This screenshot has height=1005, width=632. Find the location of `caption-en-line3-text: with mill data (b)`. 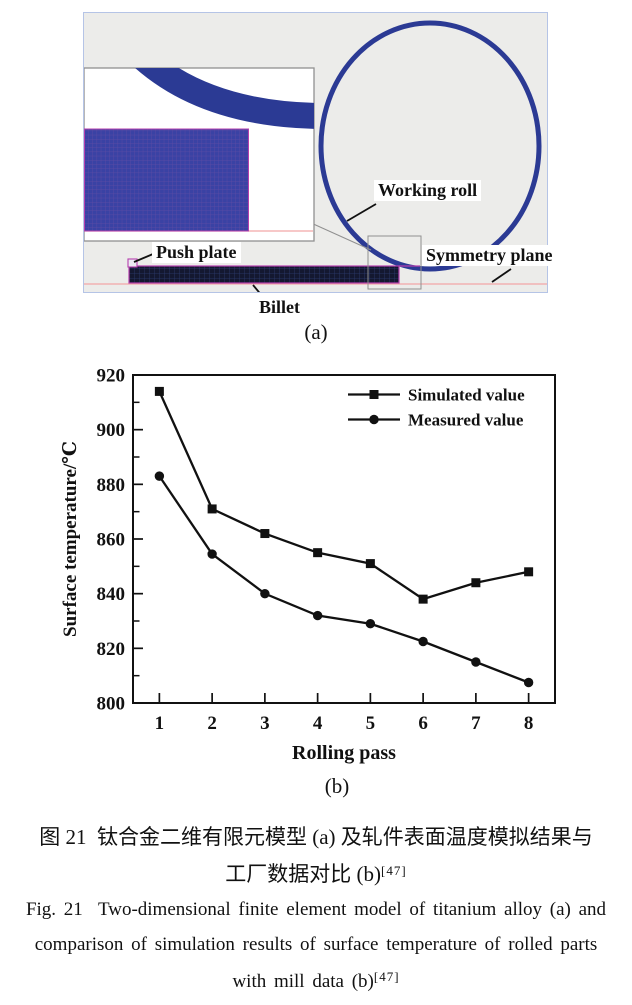

caption-en-line3-text: with mill data (b) is located at coordinates (303, 981).